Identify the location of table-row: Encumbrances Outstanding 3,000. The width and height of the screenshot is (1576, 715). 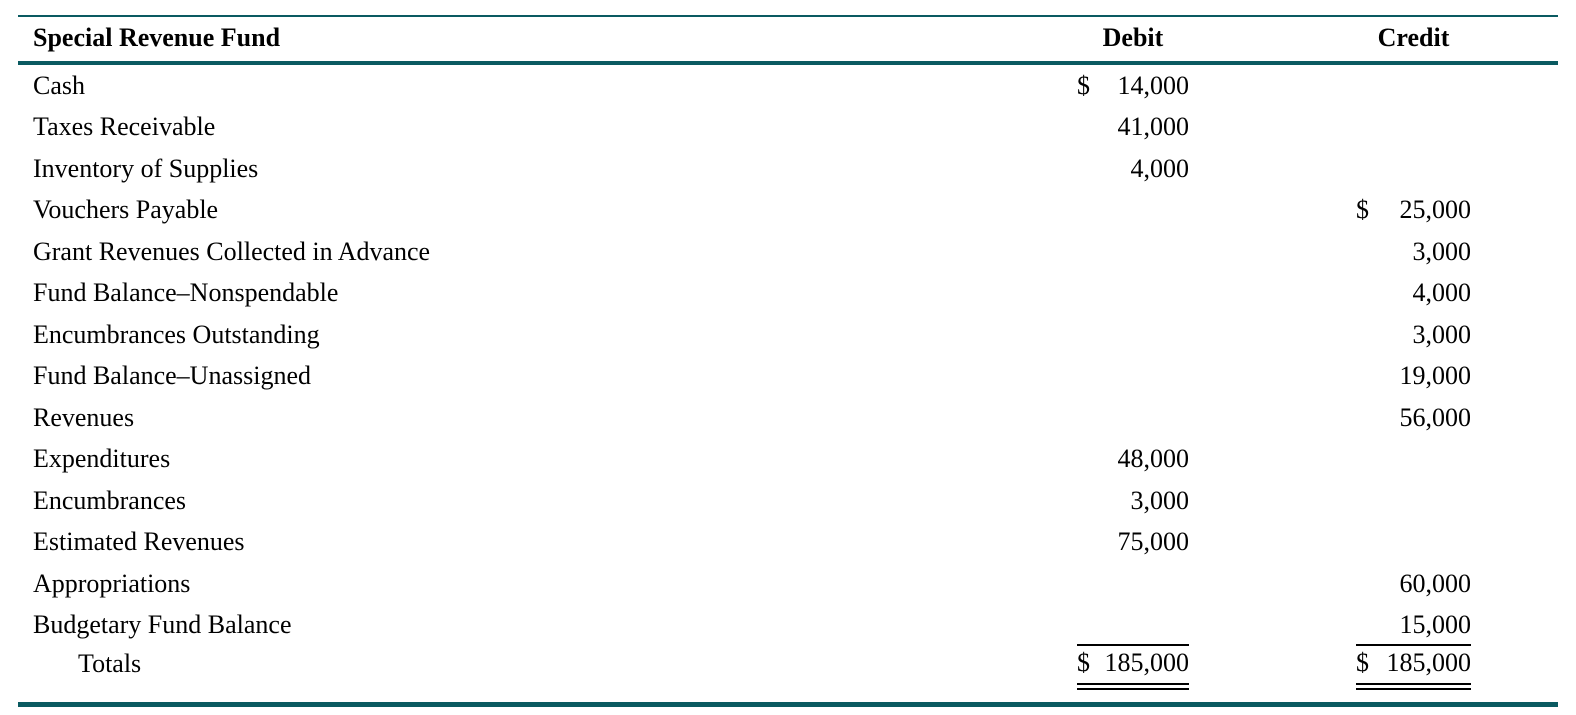
(788, 335).